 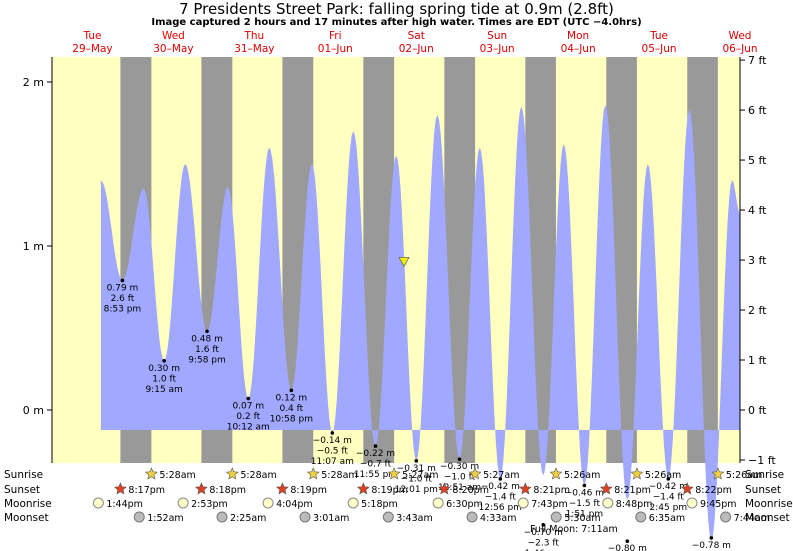 What do you see at coordinates (669, 508) in the screenshot?
I see `low-tide-label: 2:45 pm` at bounding box center [669, 508].